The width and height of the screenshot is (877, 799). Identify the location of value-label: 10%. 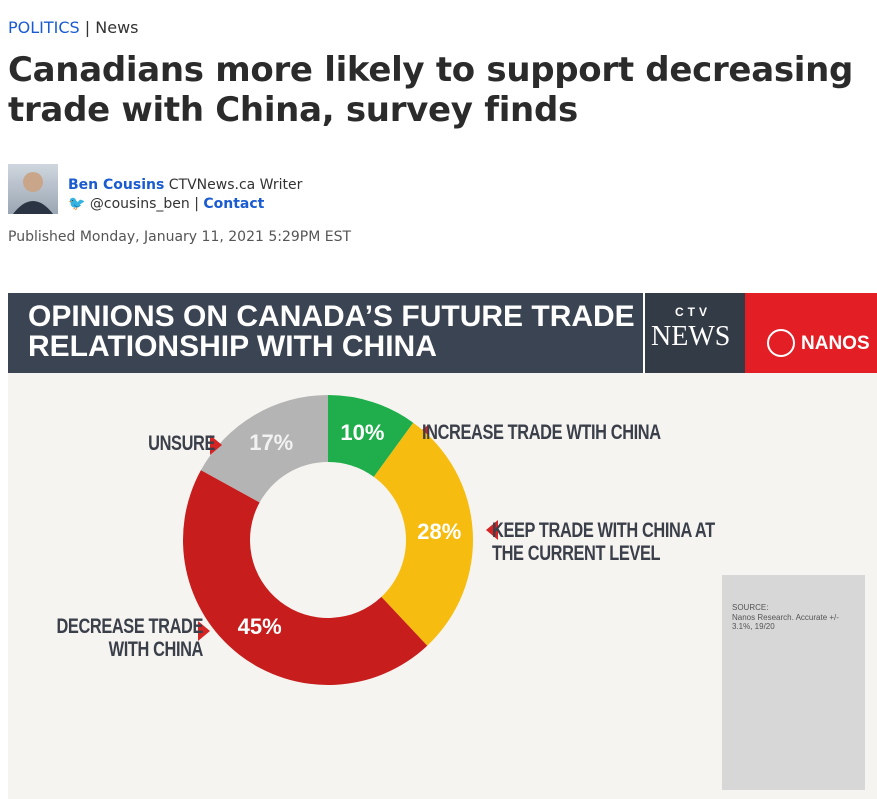
(362, 432).